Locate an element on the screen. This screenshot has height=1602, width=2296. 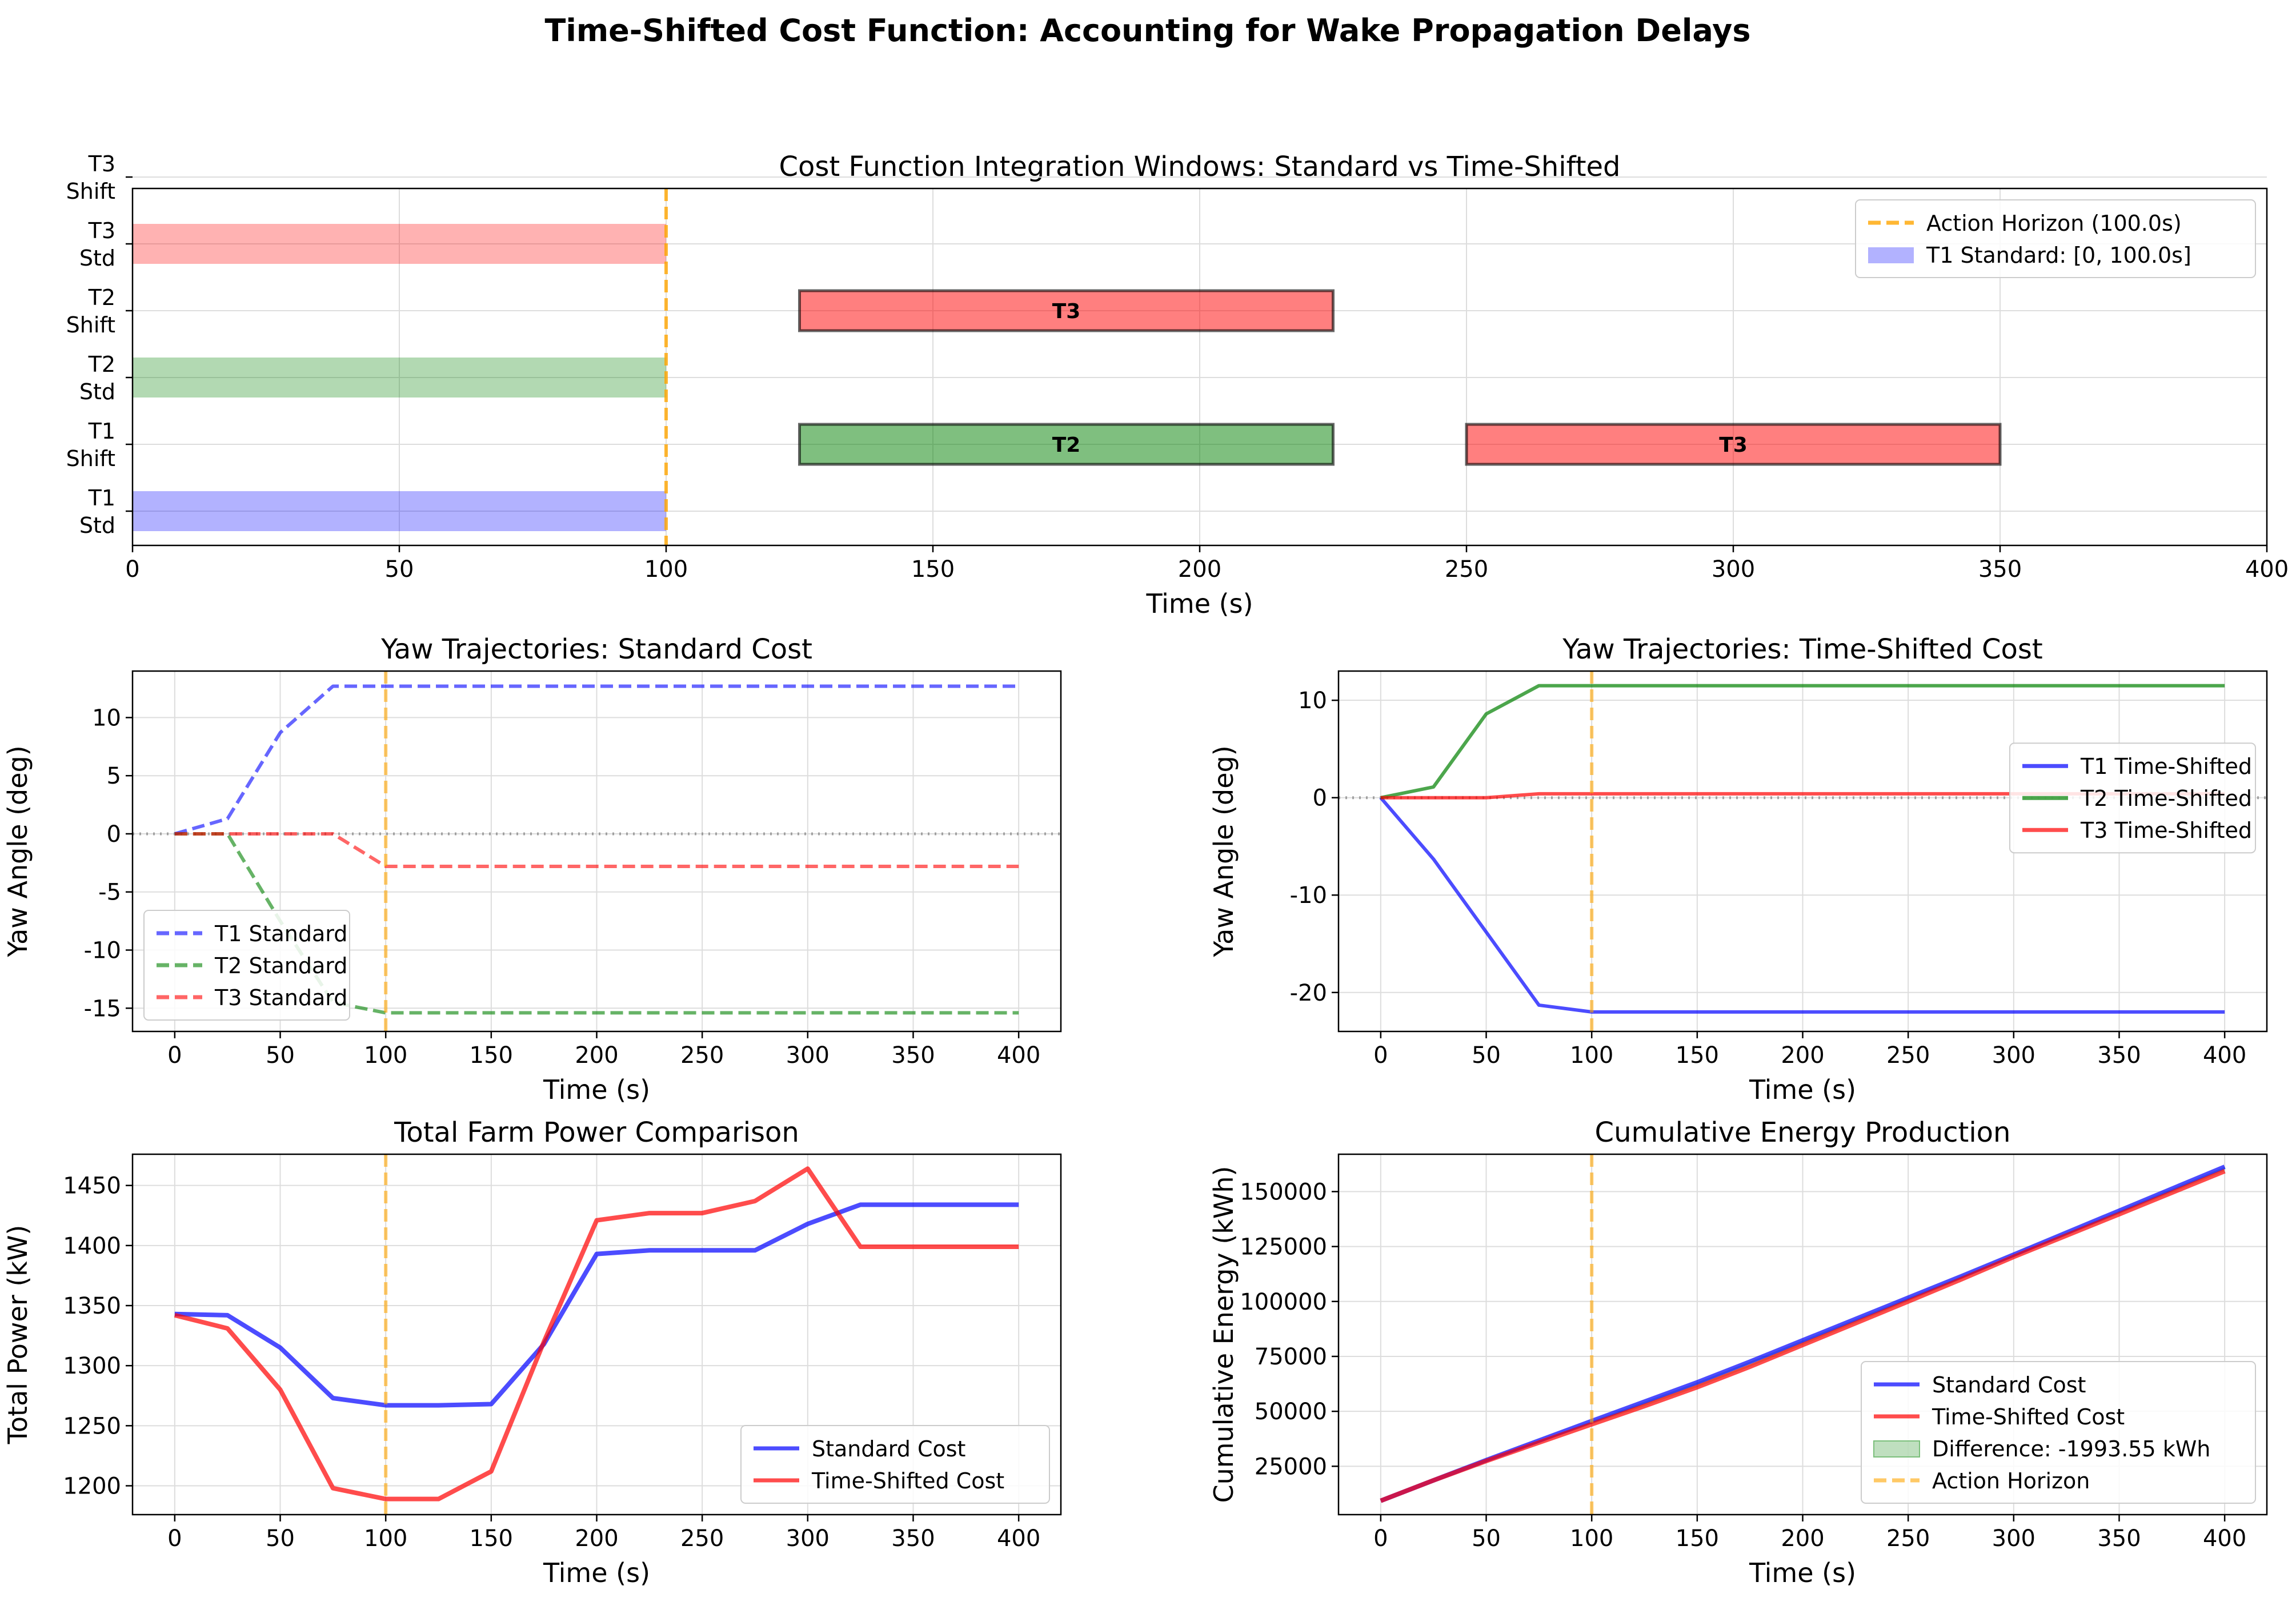
y-tick-label: 125000 is located at coordinates (1284, 1247).